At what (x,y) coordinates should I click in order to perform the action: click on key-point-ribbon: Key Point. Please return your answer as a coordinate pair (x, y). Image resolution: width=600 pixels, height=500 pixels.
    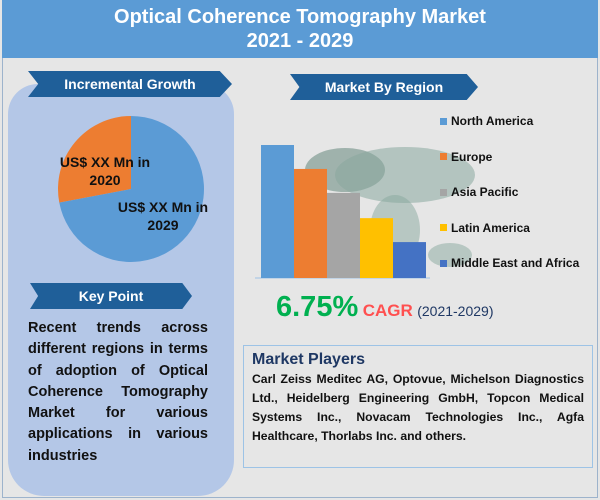
    Looking at the image, I should click on (111, 296).